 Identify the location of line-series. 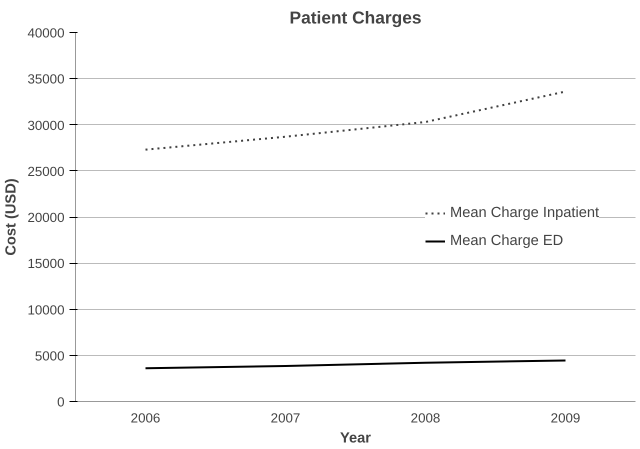
(355, 364).